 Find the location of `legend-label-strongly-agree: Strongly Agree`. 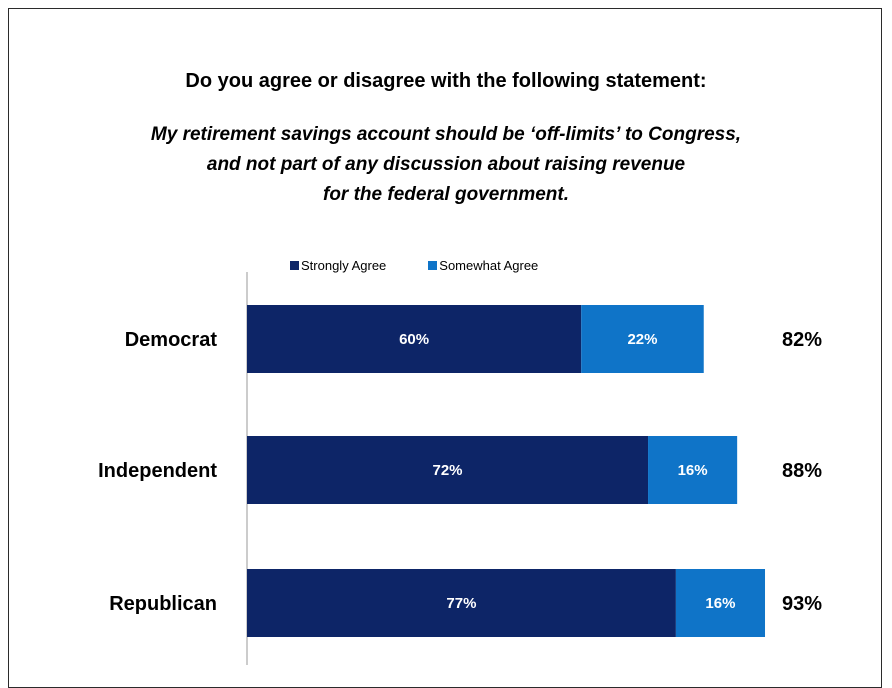

legend-label-strongly-agree: Strongly Agree is located at coordinates (344, 265).